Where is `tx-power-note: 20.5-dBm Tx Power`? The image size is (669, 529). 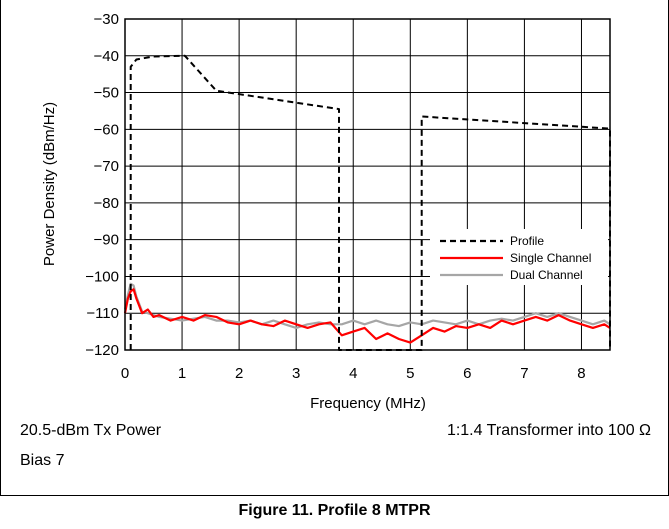
tx-power-note: 20.5-dBm Tx Power is located at coordinates (91, 430).